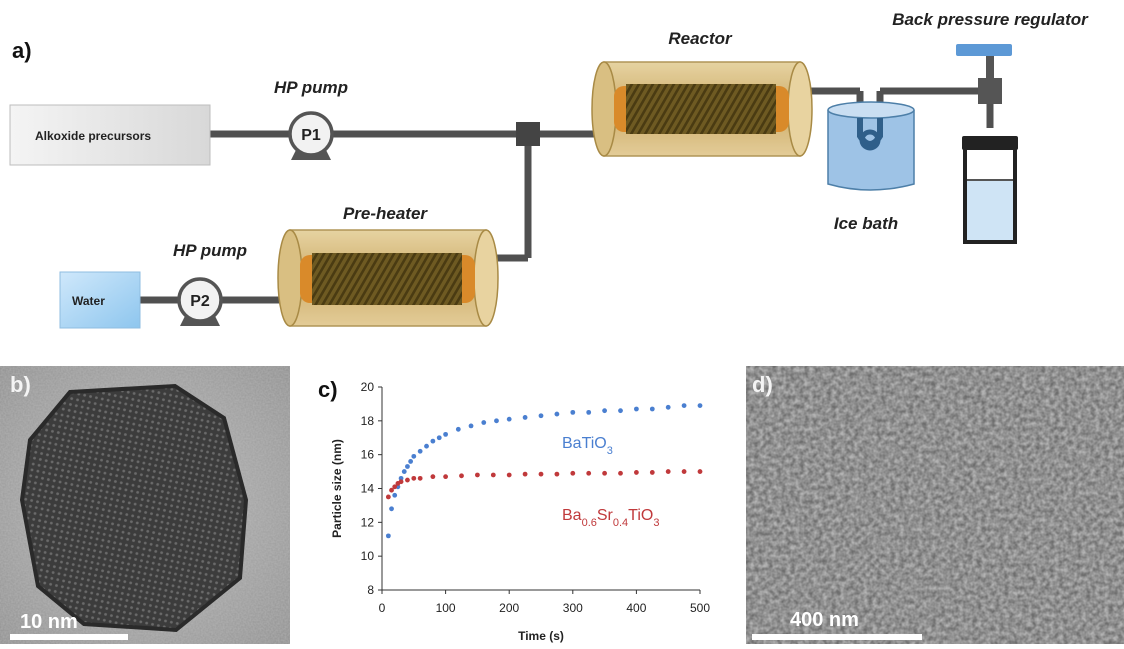 The height and width of the screenshot is (649, 1124). I want to click on hp-pump-2: P2 HP pump, so click(210, 283).